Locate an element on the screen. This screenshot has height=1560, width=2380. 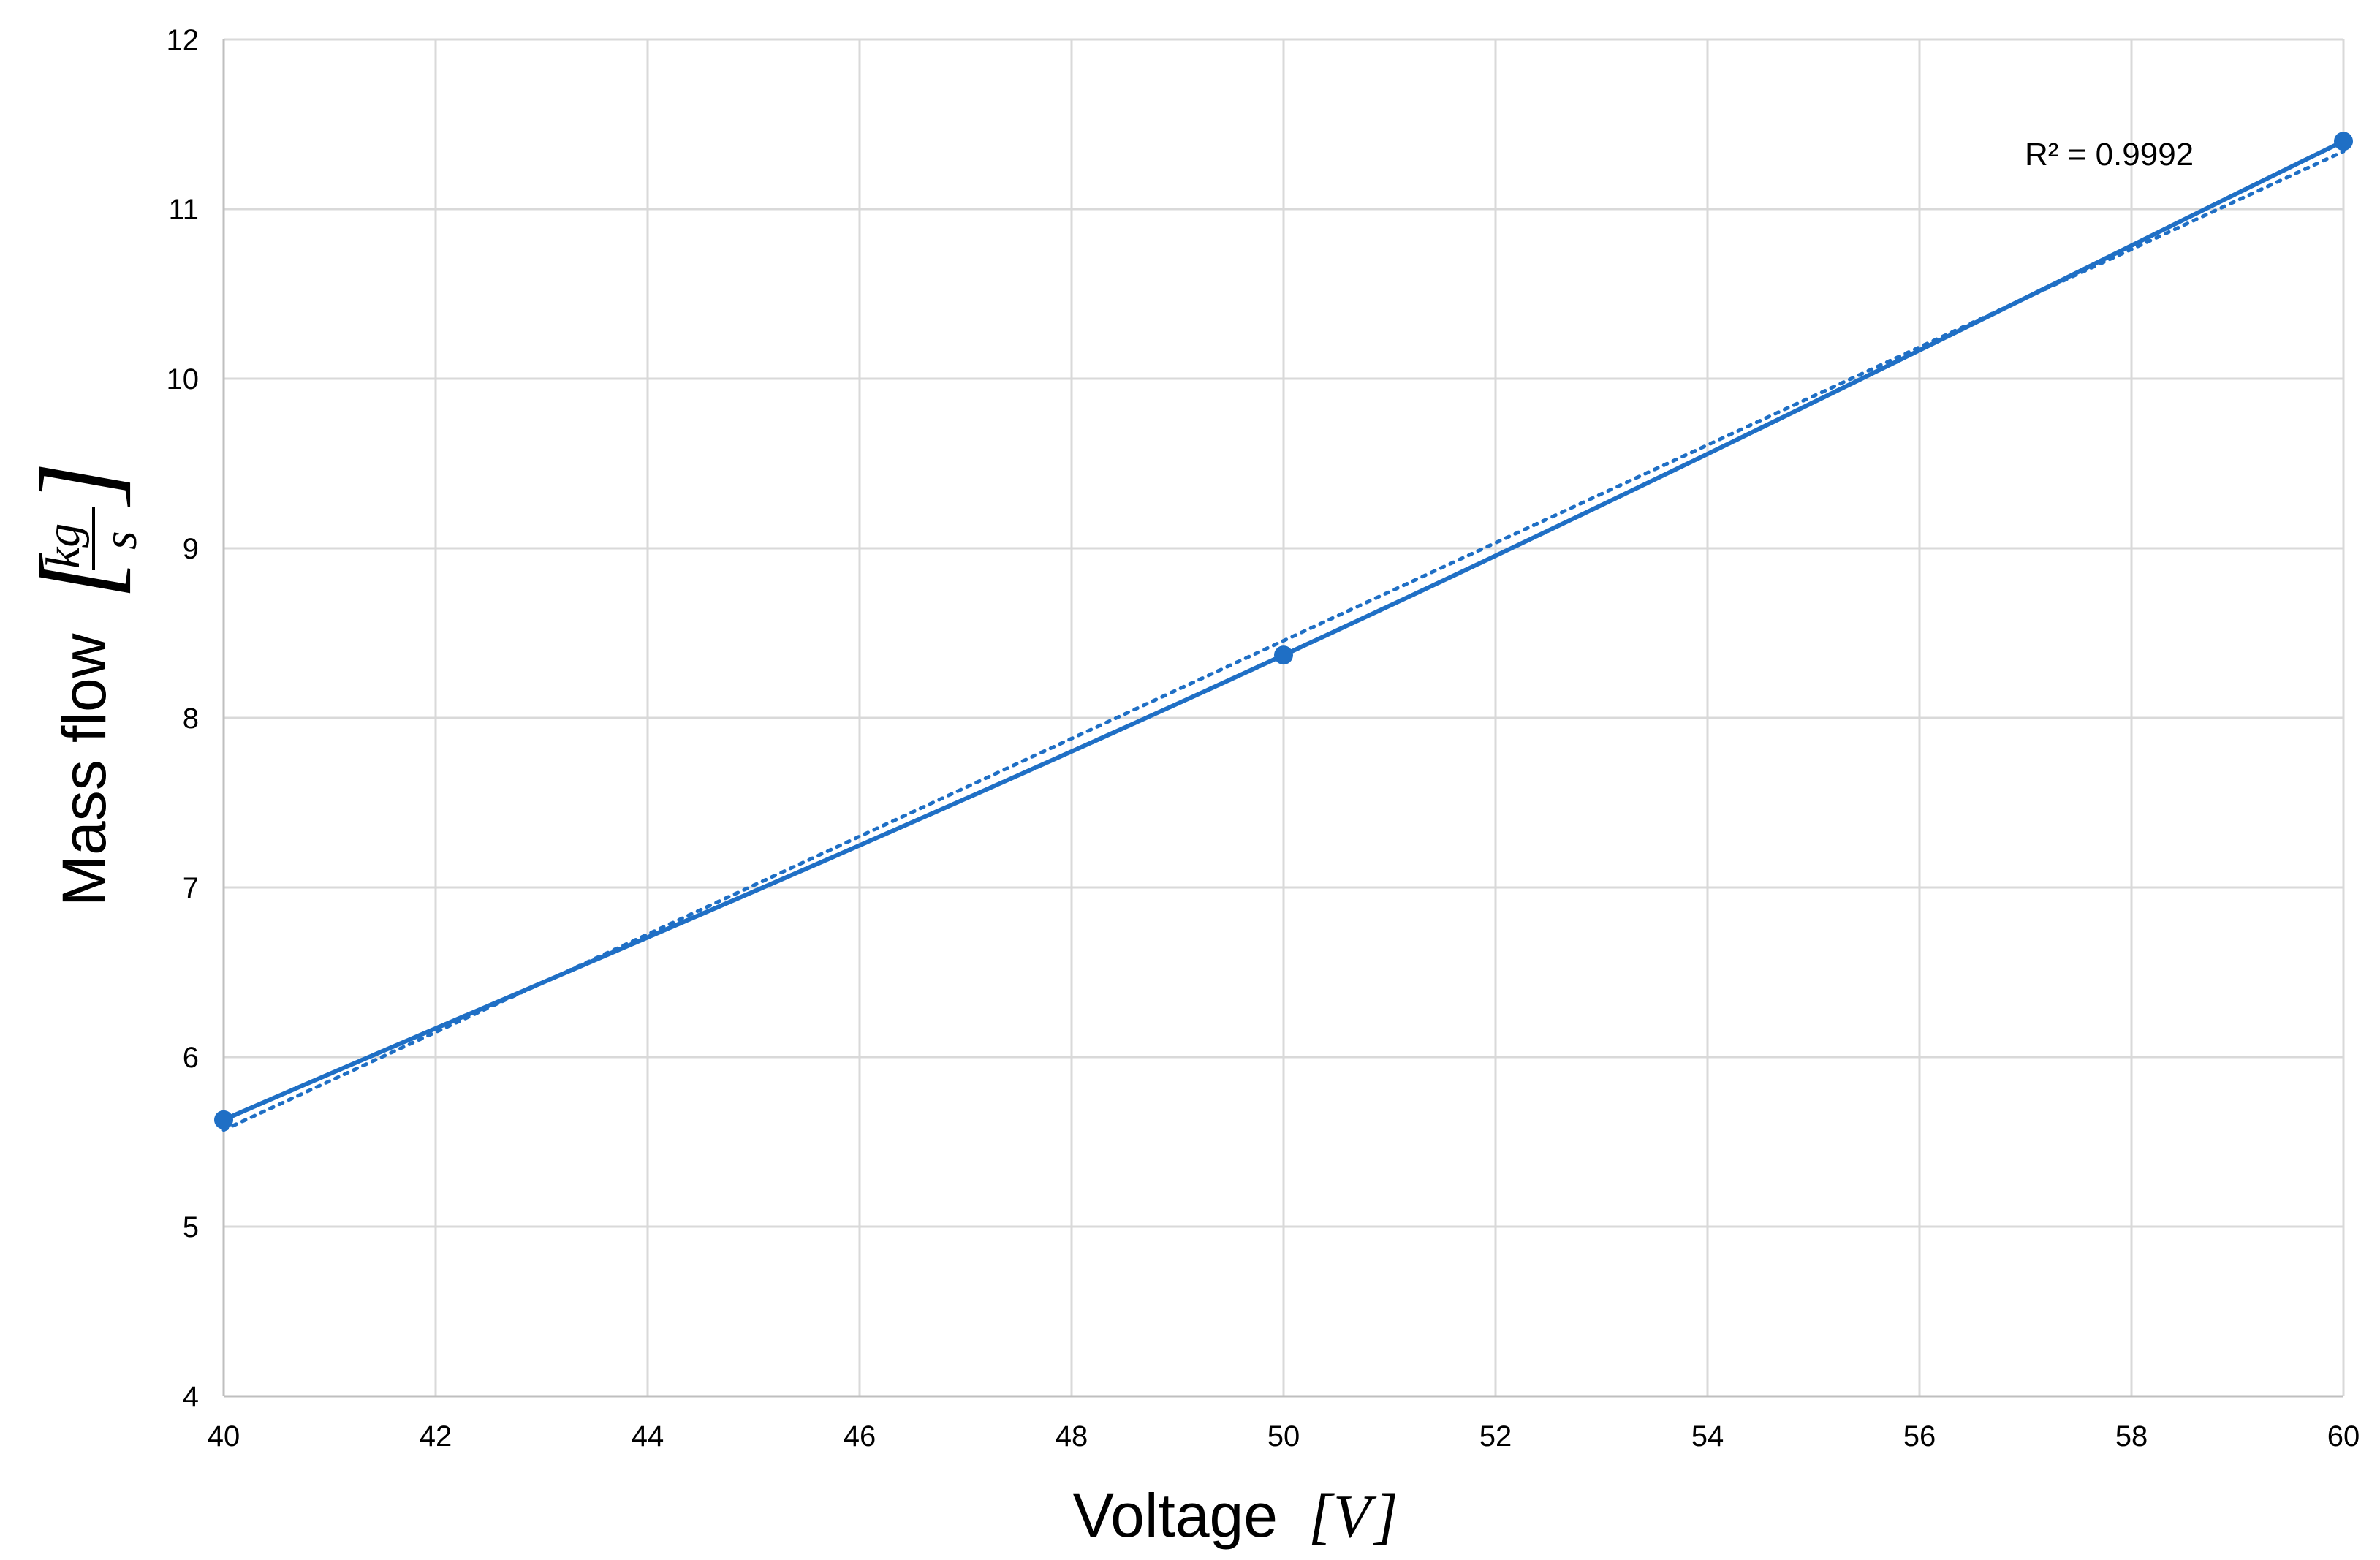
x-axis-title: Voltage is located at coordinates (1175, 1515).